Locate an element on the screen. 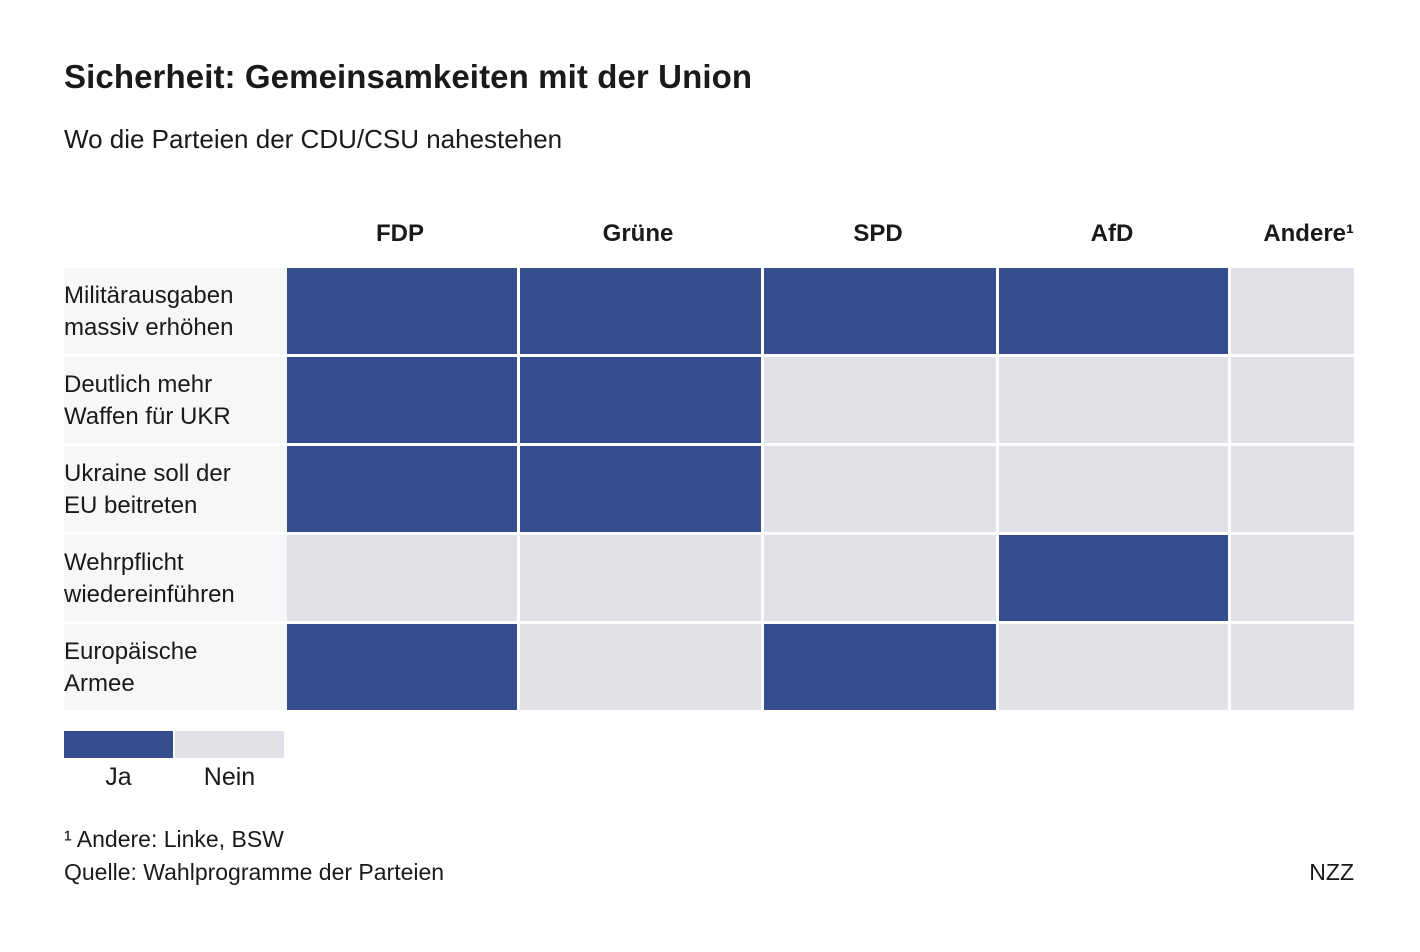  row-label-line: Armee is located at coordinates (99, 683).